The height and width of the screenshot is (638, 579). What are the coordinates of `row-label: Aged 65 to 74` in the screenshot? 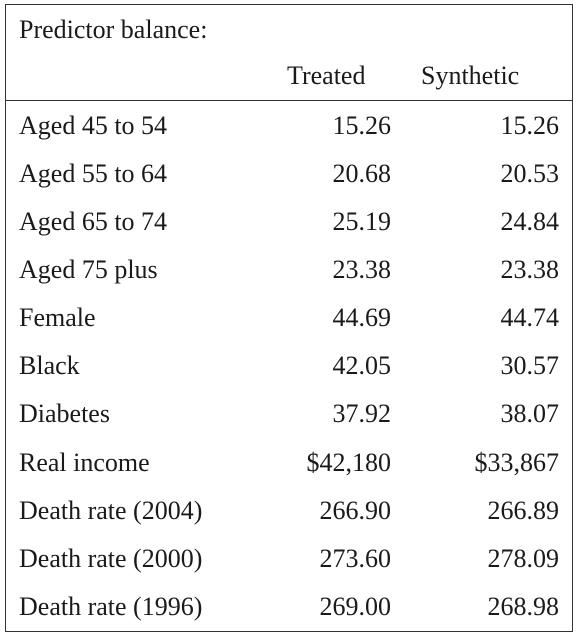 It's located at (93, 221).